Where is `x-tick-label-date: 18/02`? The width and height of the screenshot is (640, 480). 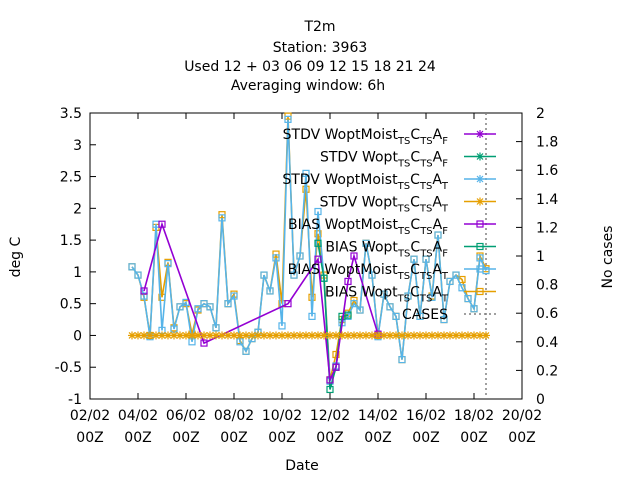
x-tick-label-date: 18/02 is located at coordinates (474, 416).